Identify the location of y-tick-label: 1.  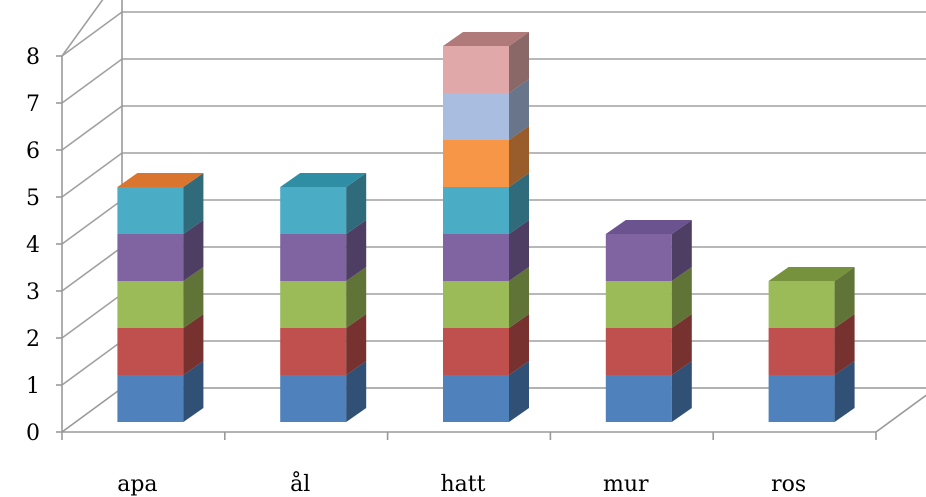
(33, 386).